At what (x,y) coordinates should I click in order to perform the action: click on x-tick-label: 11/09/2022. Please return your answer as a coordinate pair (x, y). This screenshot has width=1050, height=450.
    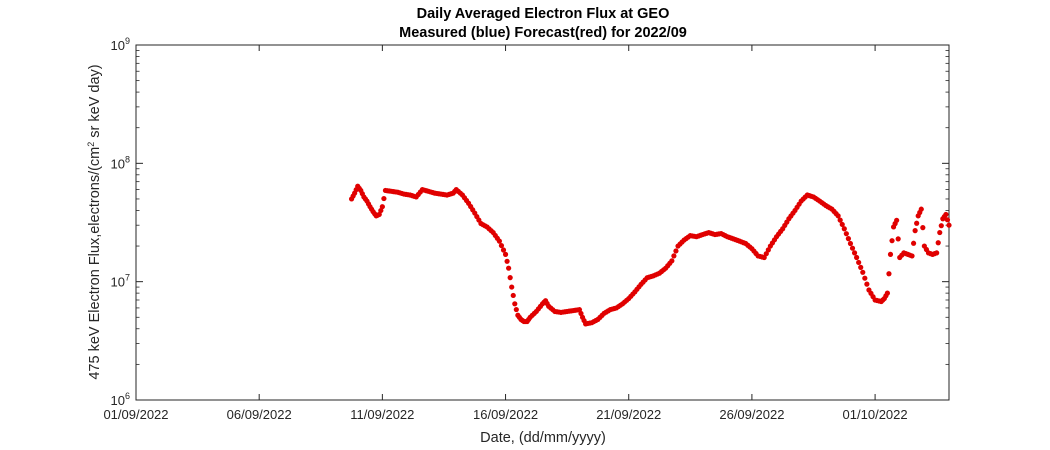
    Looking at the image, I should click on (382, 414).